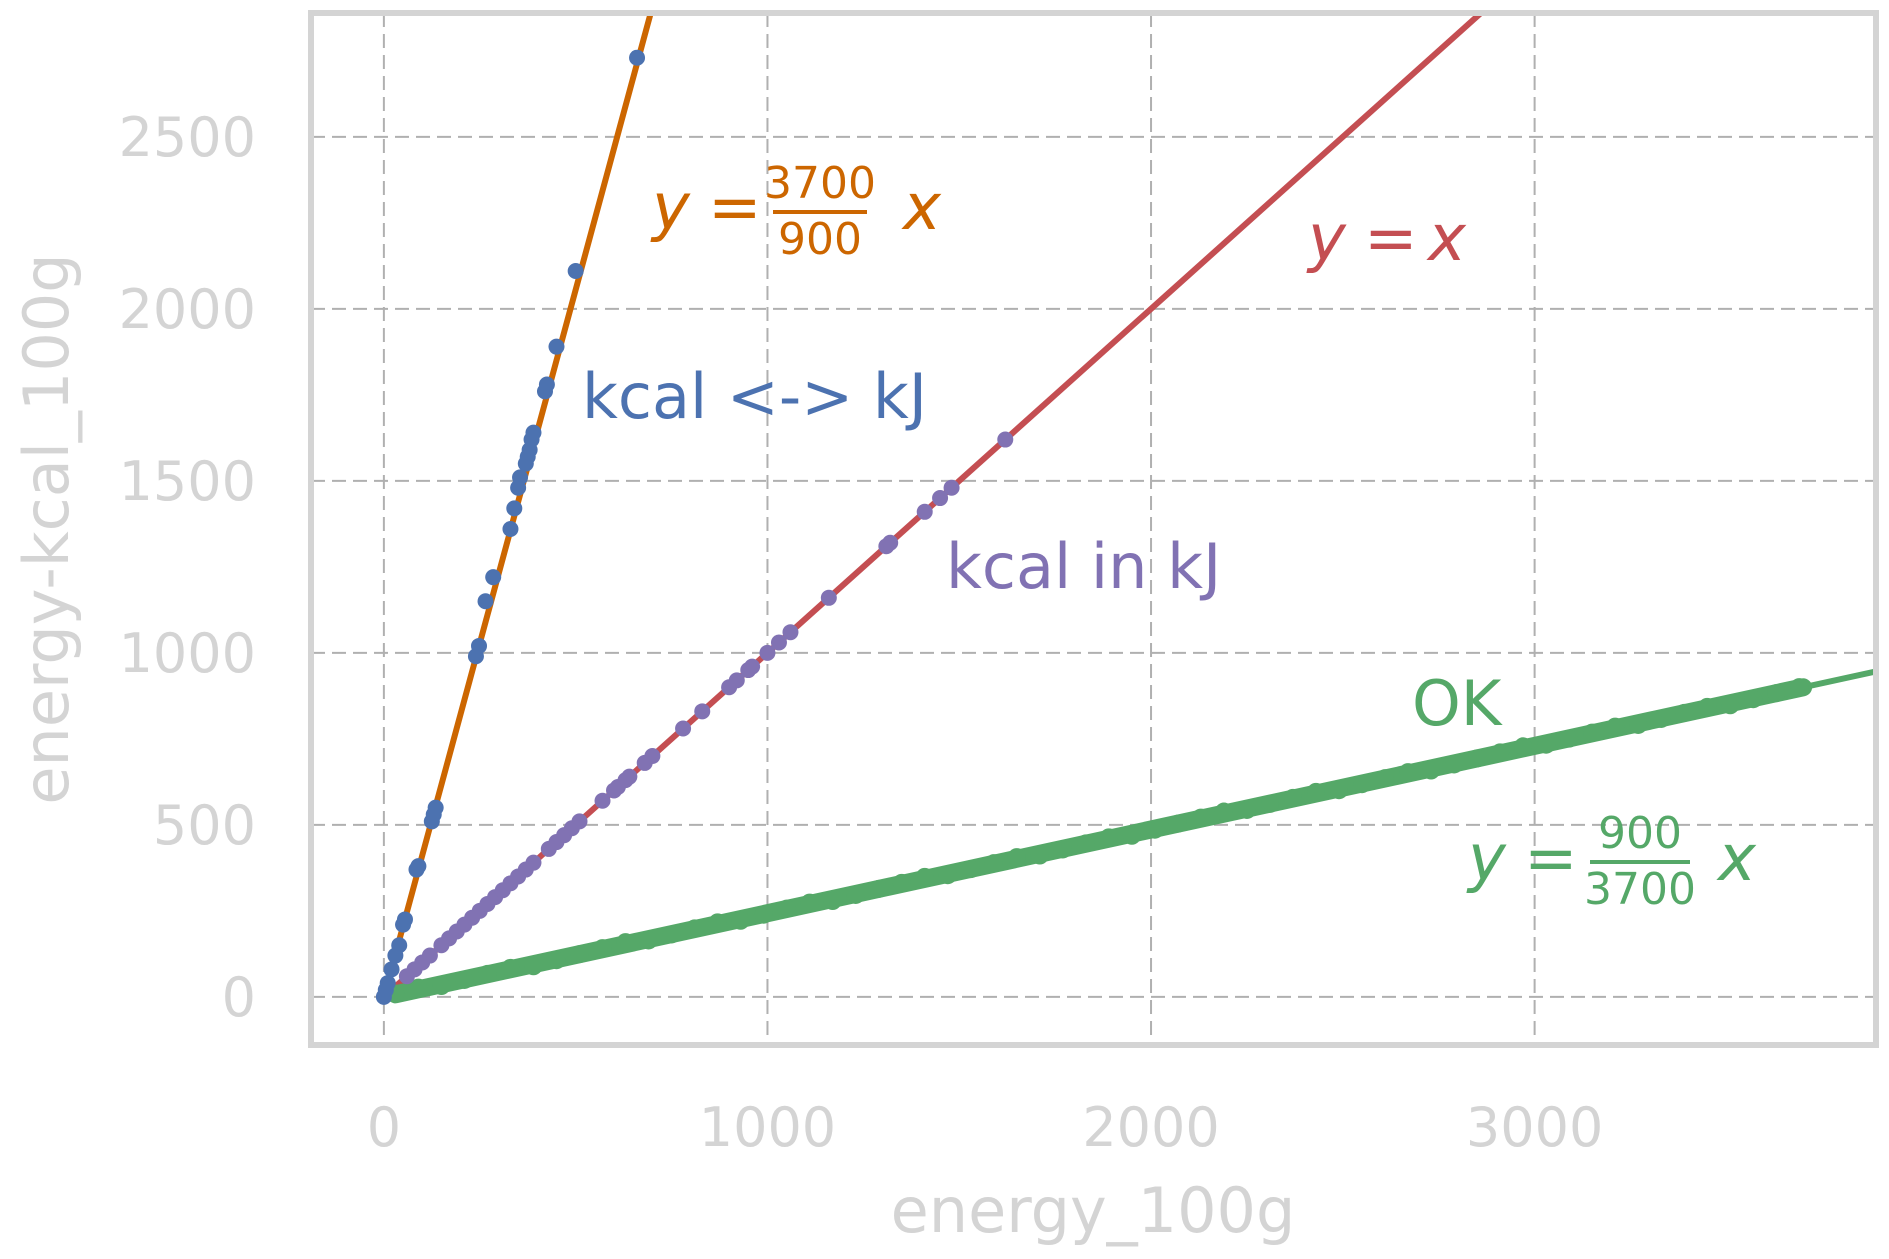 Image resolution: width=1889 pixels, height=1259 pixels. I want to click on eq-red-lhs: y, so click(1326, 239).